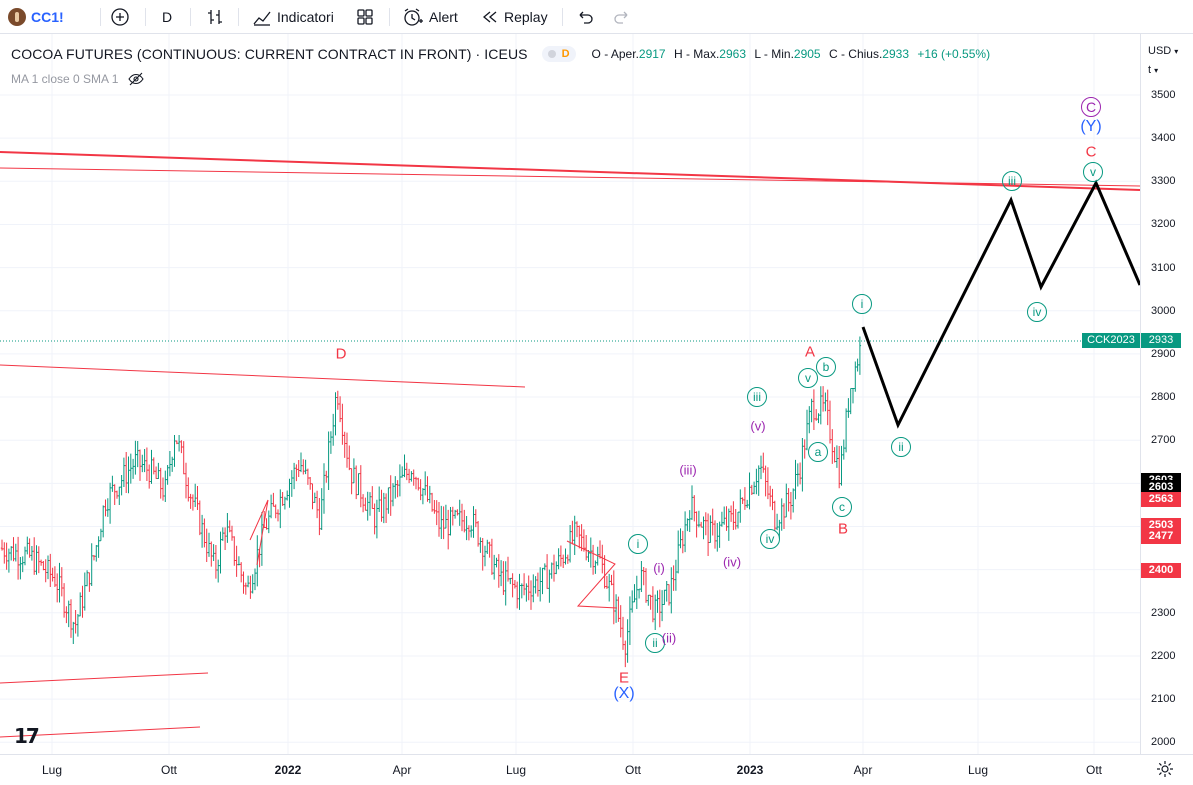 The width and height of the screenshot is (1193, 785). What do you see at coordinates (365, 16) in the screenshot?
I see `layouts-button` at bounding box center [365, 16].